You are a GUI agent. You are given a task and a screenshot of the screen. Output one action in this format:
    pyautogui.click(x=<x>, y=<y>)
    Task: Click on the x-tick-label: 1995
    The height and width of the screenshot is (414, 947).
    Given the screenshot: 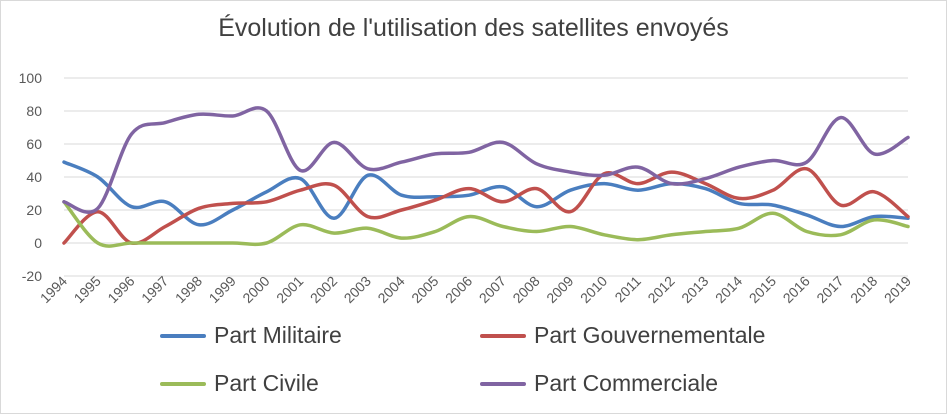 What is the action you would take?
    pyautogui.click(x=87, y=289)
    